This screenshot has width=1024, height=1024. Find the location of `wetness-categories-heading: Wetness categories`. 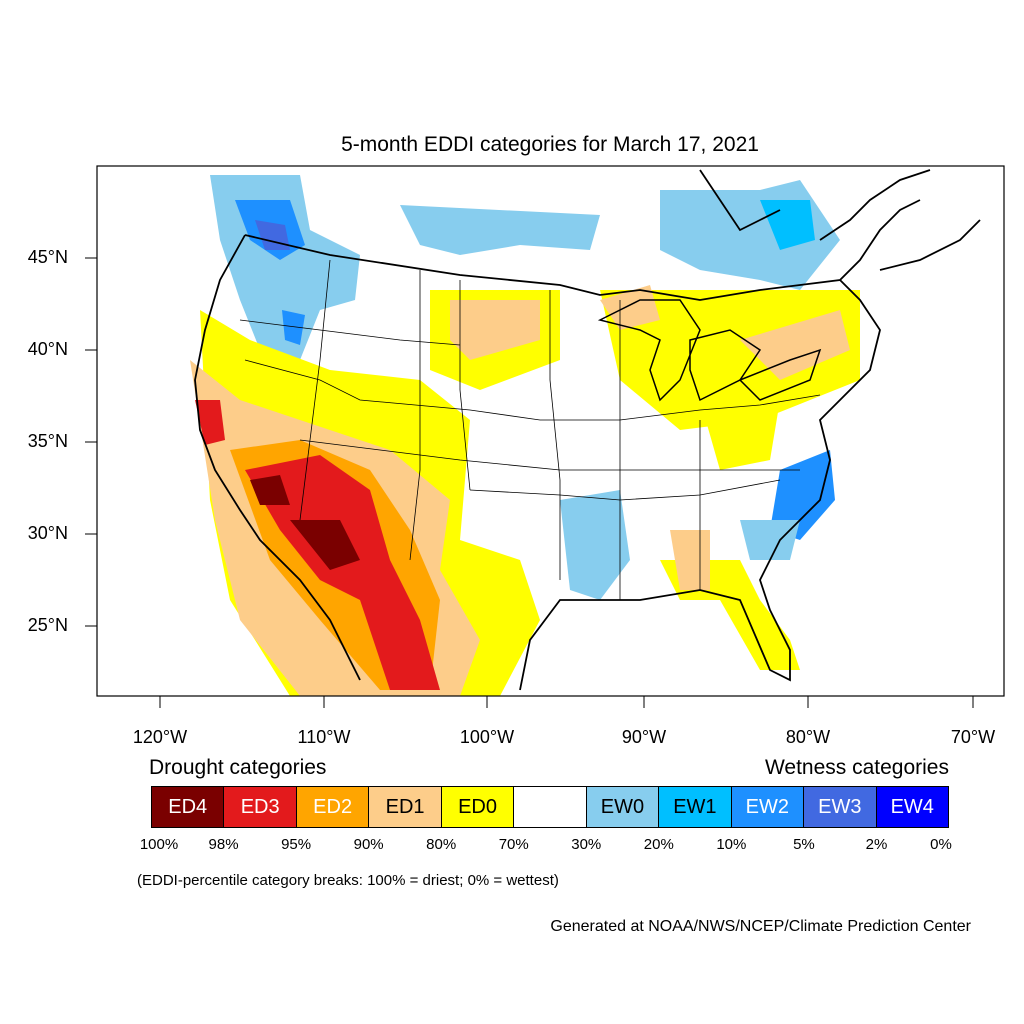

wetness-categories-heading: Wetness categories is located at coordinates (856, 767).